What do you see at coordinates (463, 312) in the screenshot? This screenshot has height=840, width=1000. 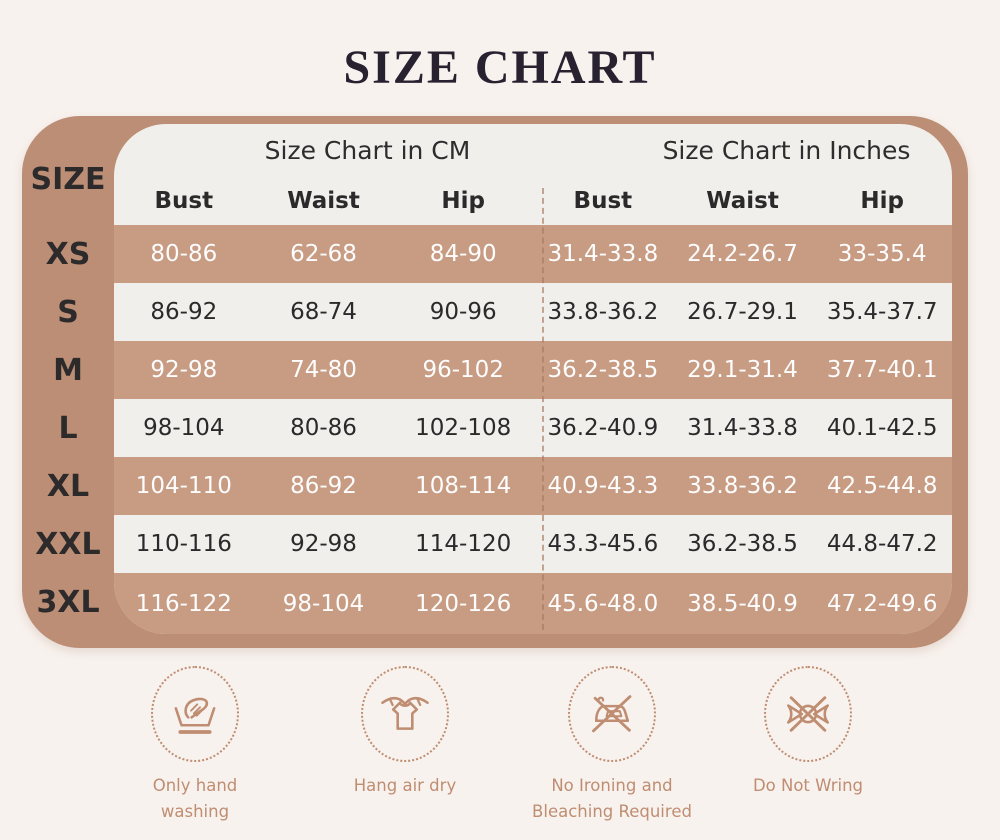 I see `table-cell: 90-96` at bounding box center [463, 312].